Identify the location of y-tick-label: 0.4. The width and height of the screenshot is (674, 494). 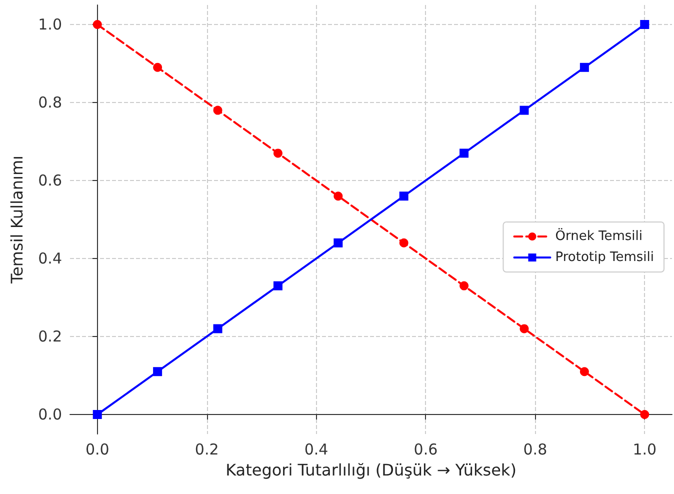
(50, 259).